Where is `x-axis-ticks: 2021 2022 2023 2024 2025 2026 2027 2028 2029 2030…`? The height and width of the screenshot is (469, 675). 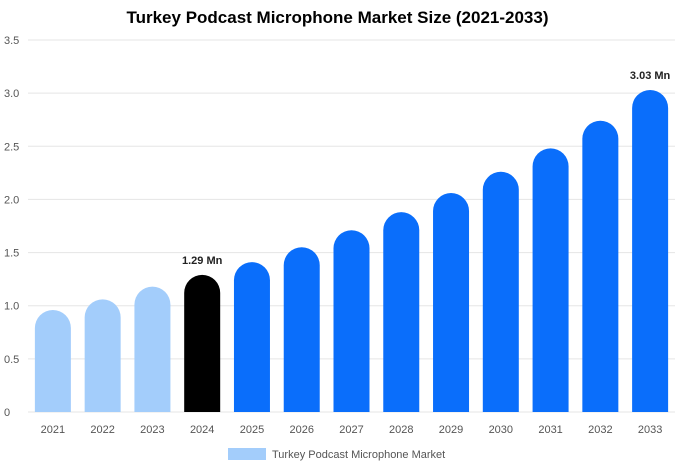
x-axis-ticks: 2021 2022 2023 2024 2025 2026 2027 2028 2029 2030… is located at coordinates (352, 430).